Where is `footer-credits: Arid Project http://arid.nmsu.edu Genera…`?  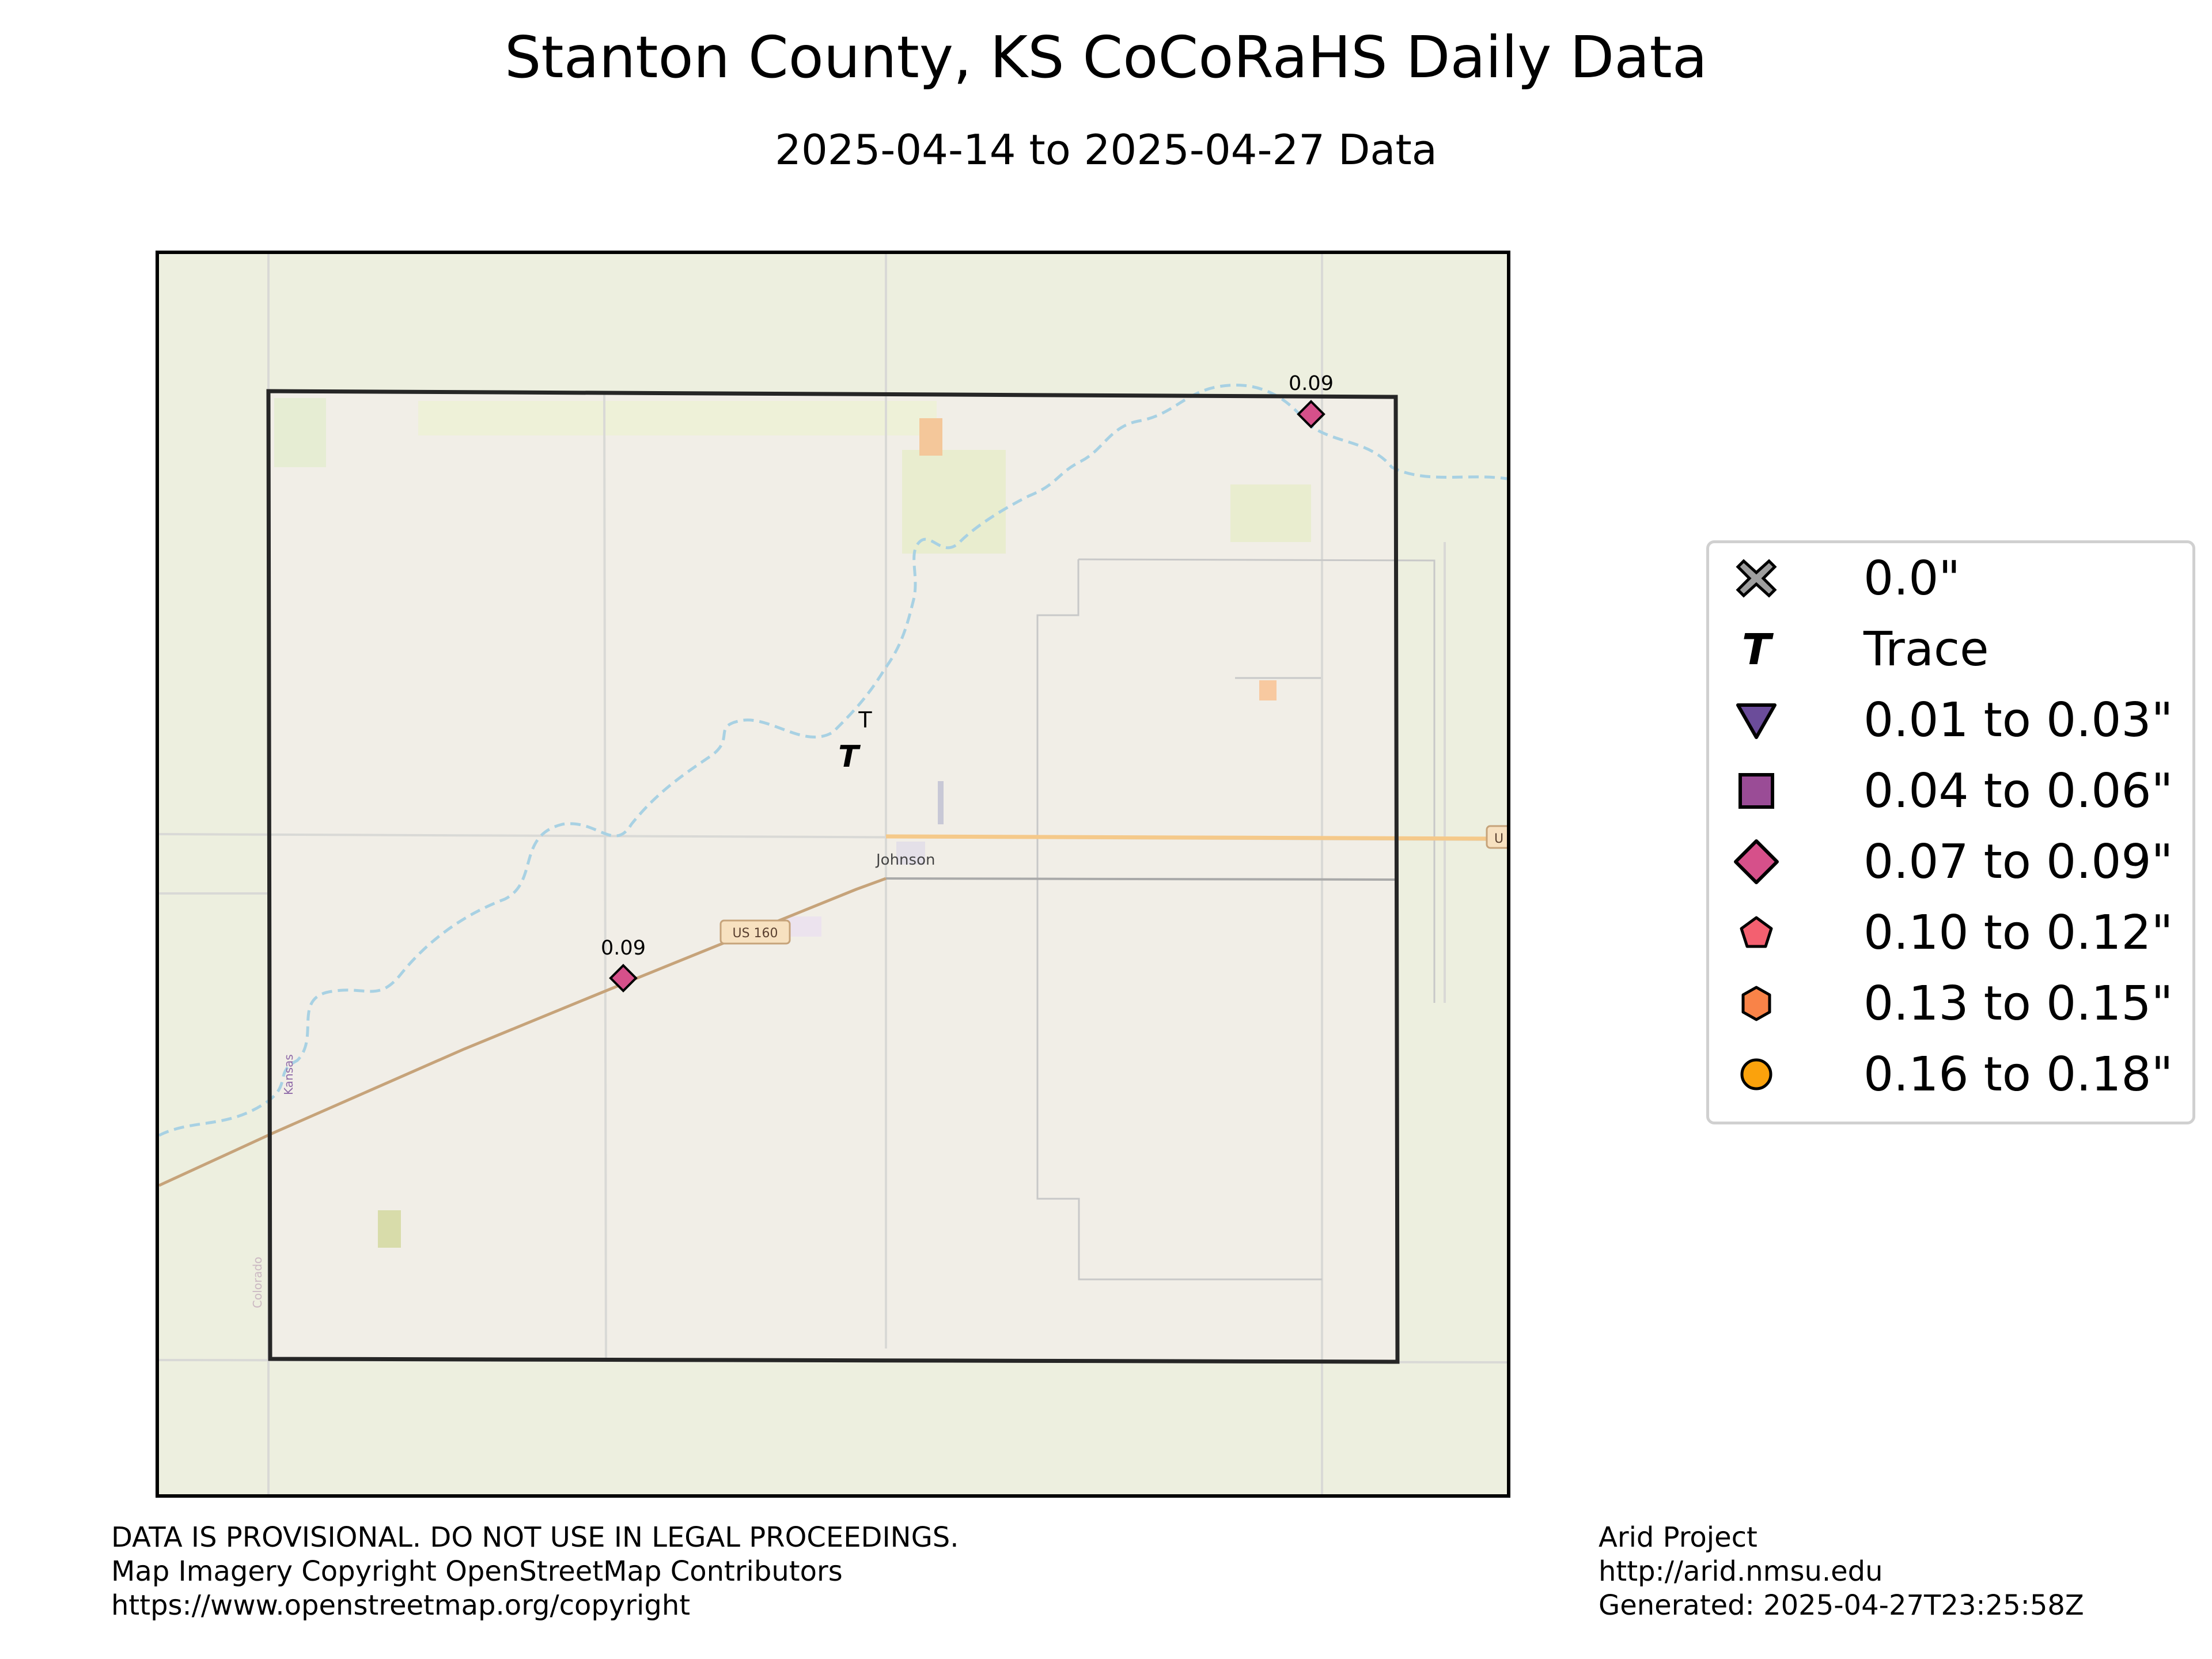
footer-credits: Arid Project http://arid.nmsu.edu Genera… is located at coordinates (1841, 1572).